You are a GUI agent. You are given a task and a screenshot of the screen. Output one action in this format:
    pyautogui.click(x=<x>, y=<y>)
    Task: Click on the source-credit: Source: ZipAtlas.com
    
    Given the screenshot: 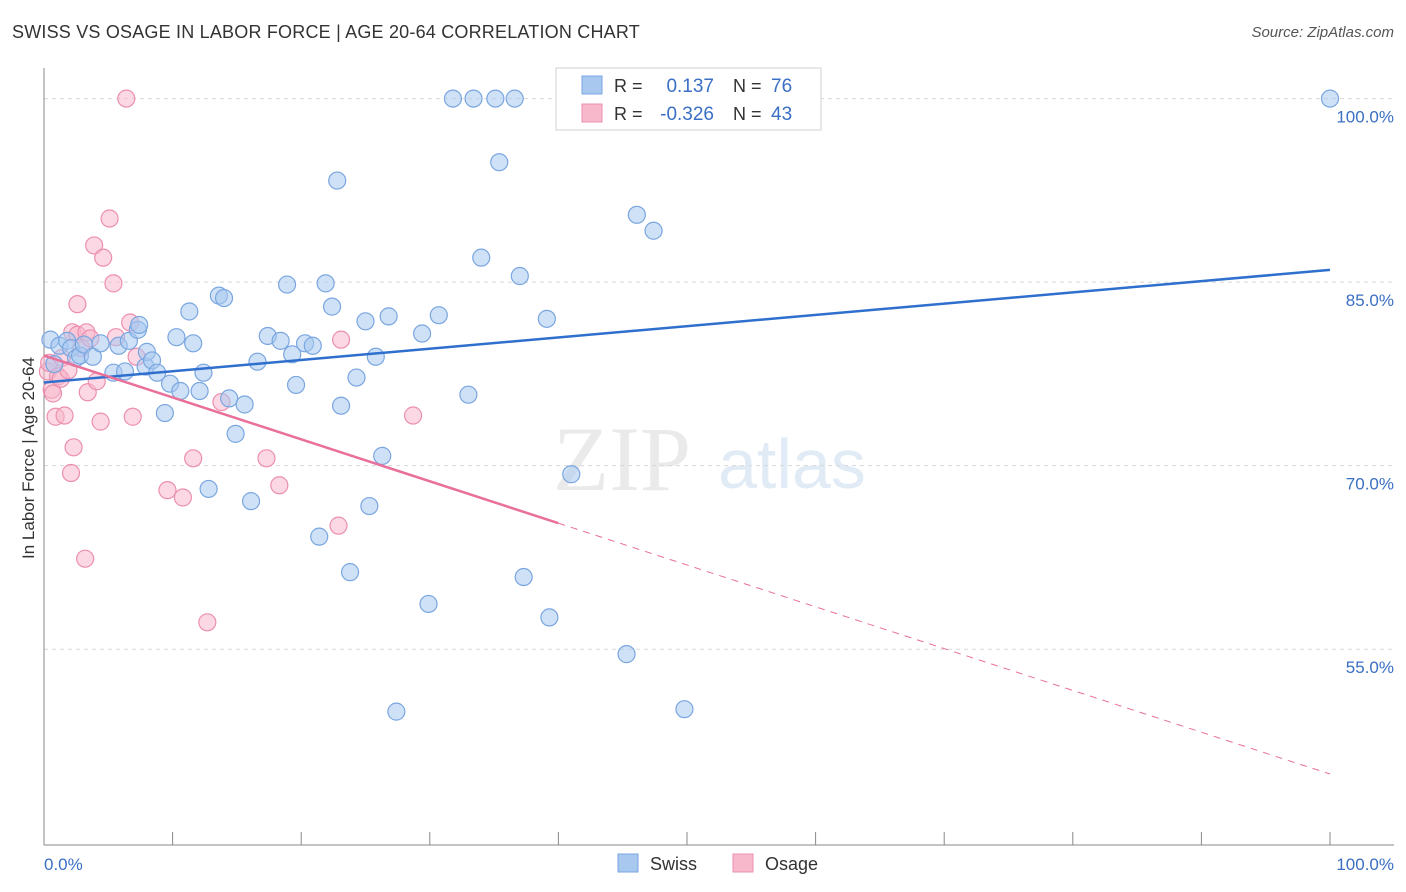 What is the action you would take?
    pyautogui.click(x=1322, y=32)
    